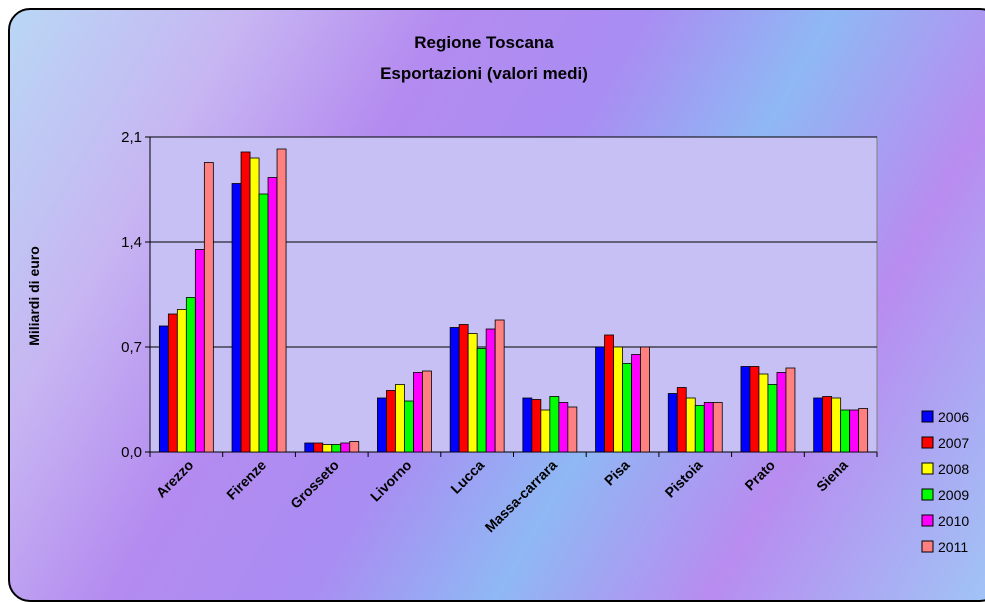 This screenshot has width=985, height=602. I want to click on x-tick-label: Grosseto, so click(314, 484).